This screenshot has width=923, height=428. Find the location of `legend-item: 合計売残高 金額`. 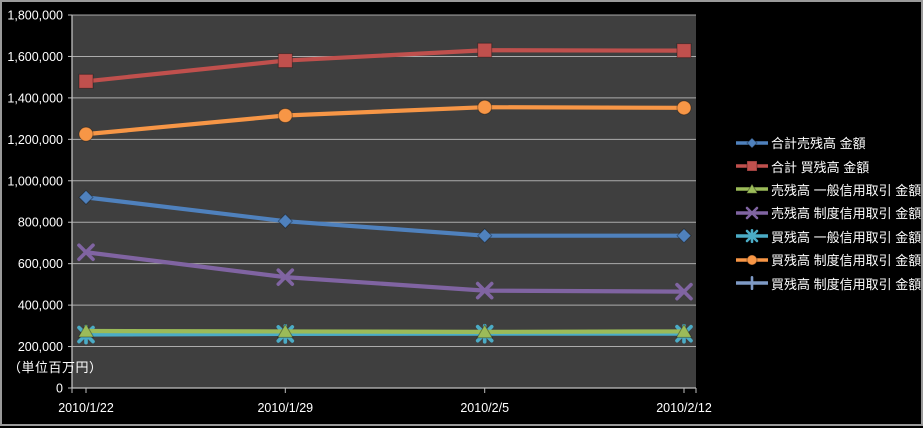

legend-item: 合計売残高 金額 is located at coordinates (828, 142).